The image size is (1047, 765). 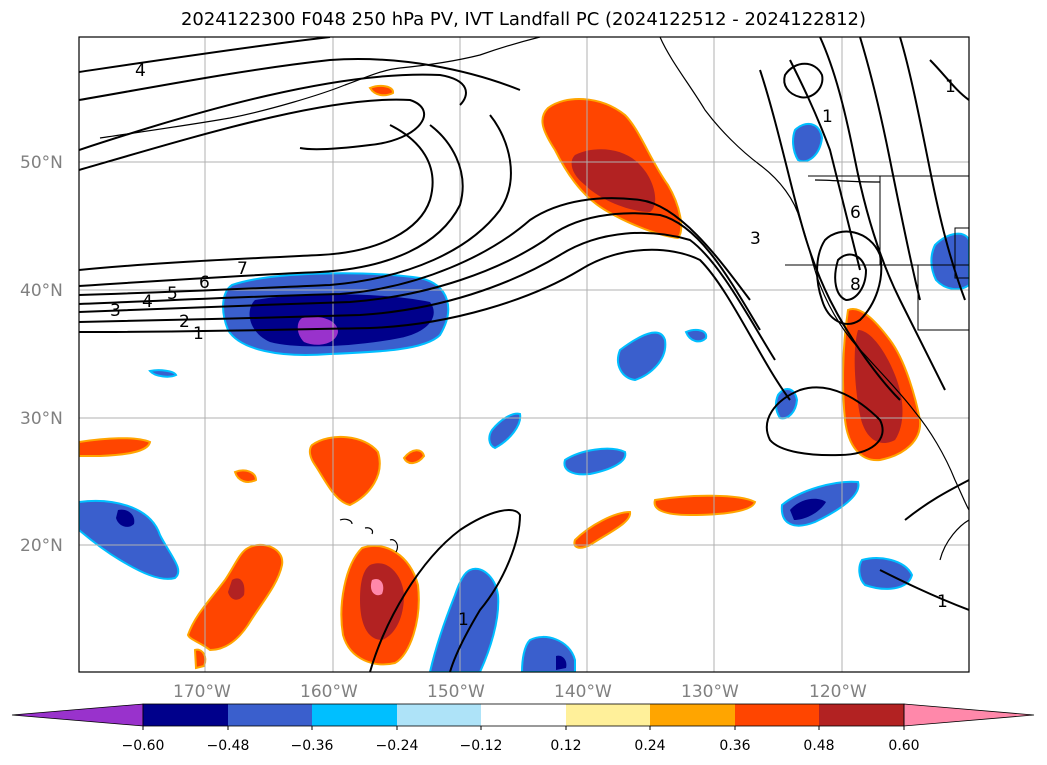 What do you see at coordinates (903, 746) in the screenshot?
I see `colorbar-tick-label: 0.60` at bounding box center [903, 746].